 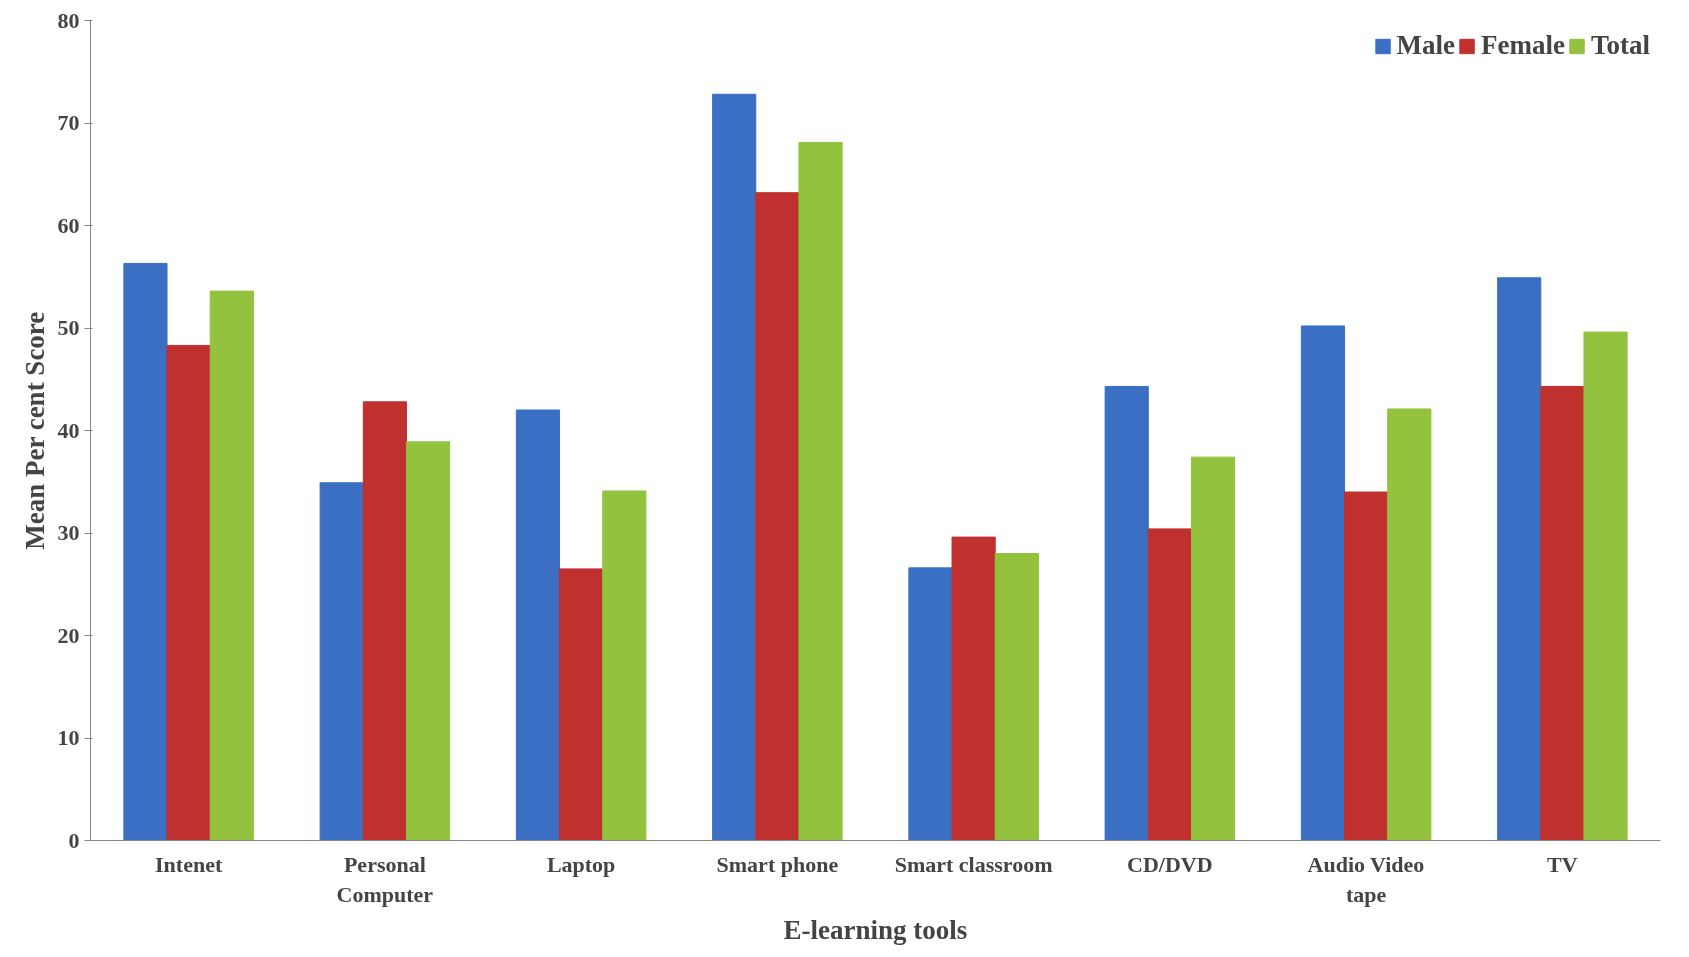 I want to click on y-tick-label: 60, so click(x=68, y=225).